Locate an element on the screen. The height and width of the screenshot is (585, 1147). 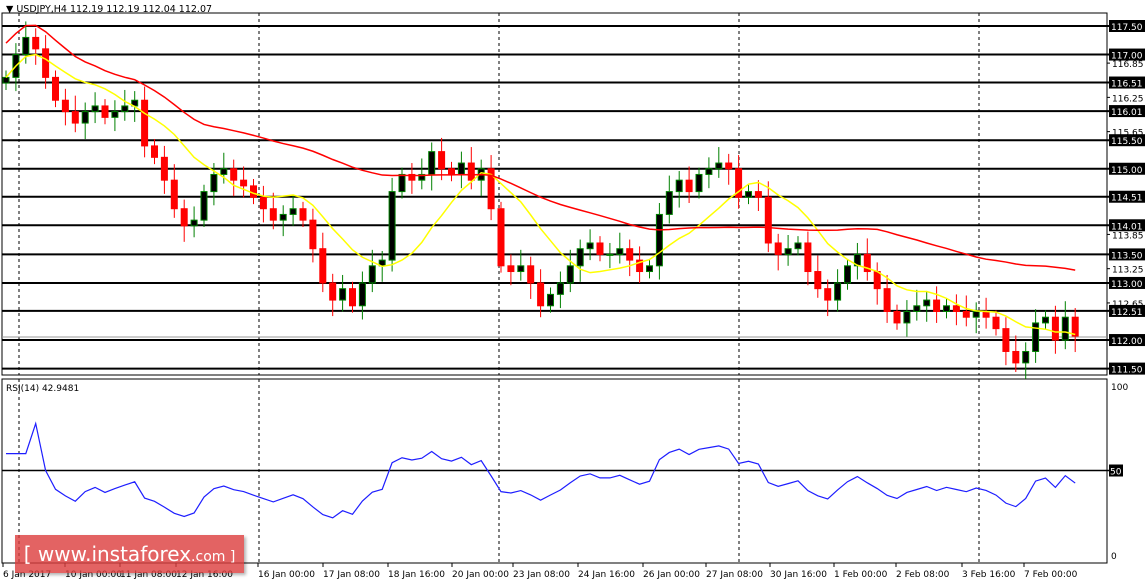
time-label: 7 Feb 00:00 is located at coordinates (1051, 575).